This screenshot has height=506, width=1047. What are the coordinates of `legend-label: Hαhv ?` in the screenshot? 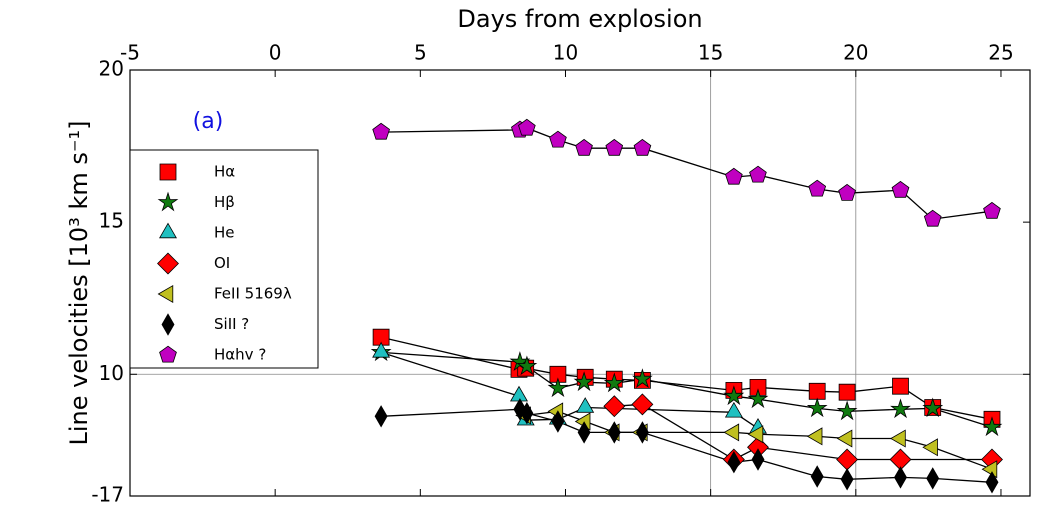 It's located at (240, 355).